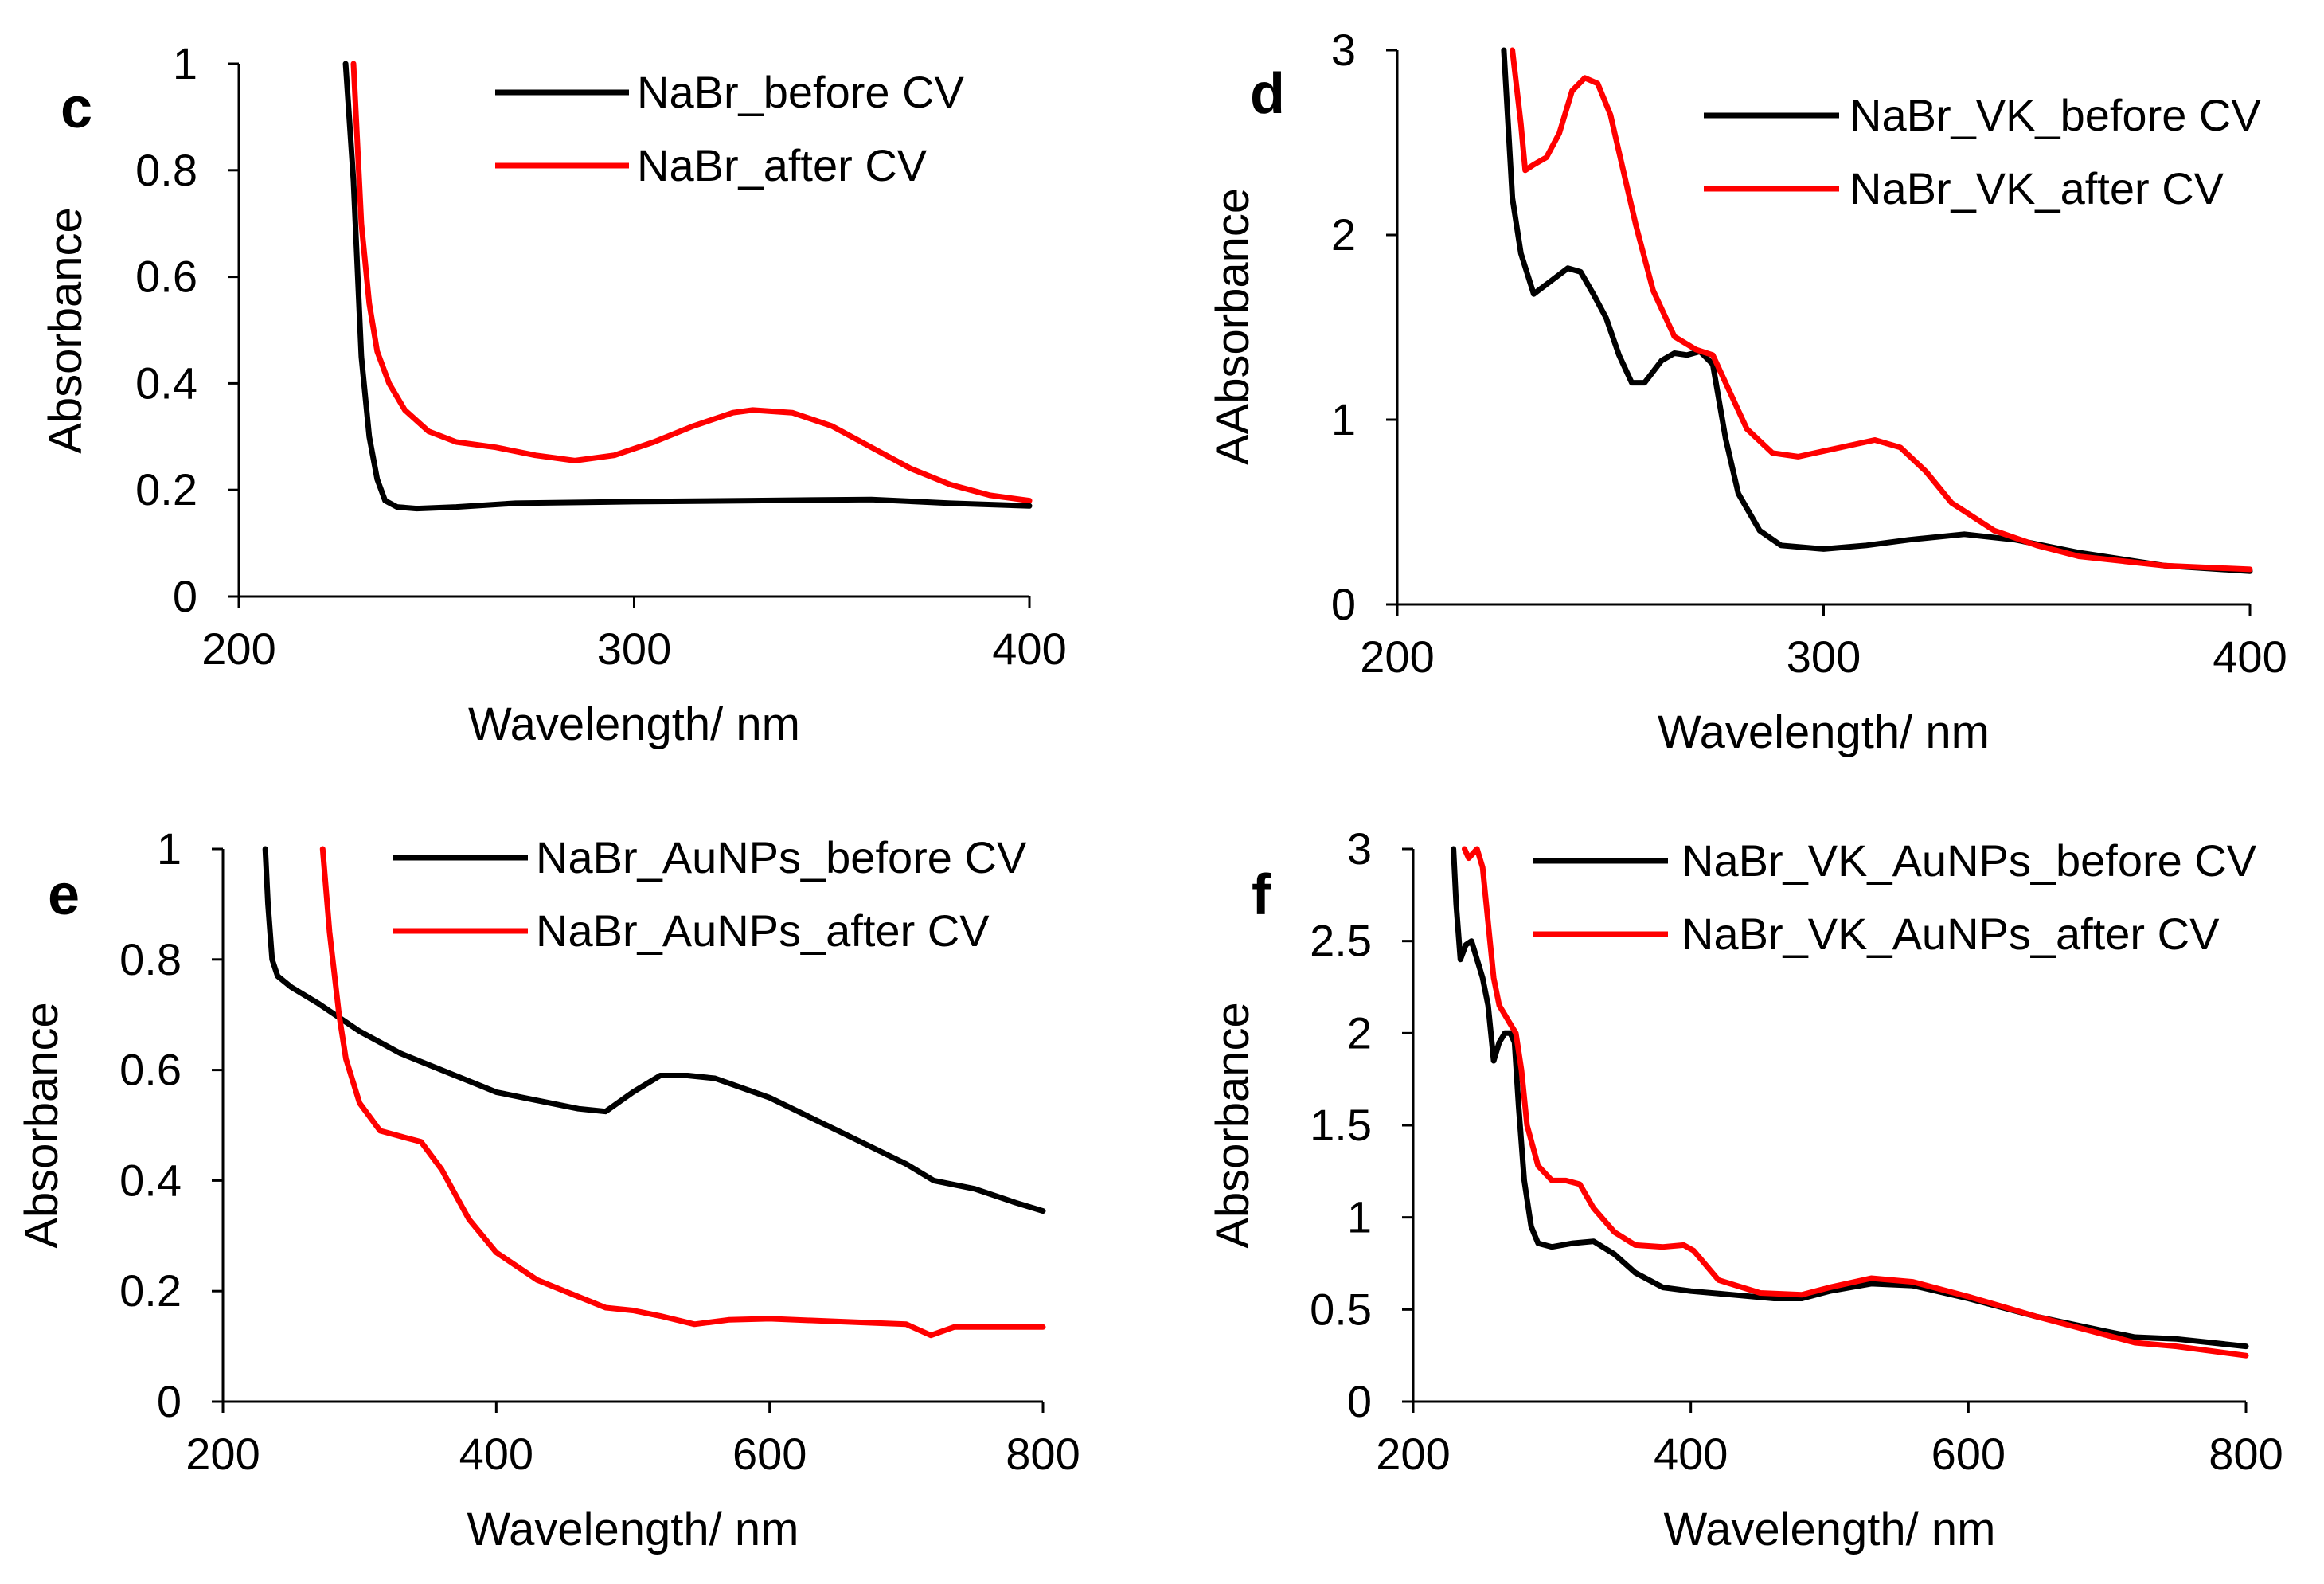 The width and height of the screenshot is (2324, 1584). Describe the element at coordinates (801, 92) in the screenshot. I see `legend-label: NaBr_before CV` at that location.